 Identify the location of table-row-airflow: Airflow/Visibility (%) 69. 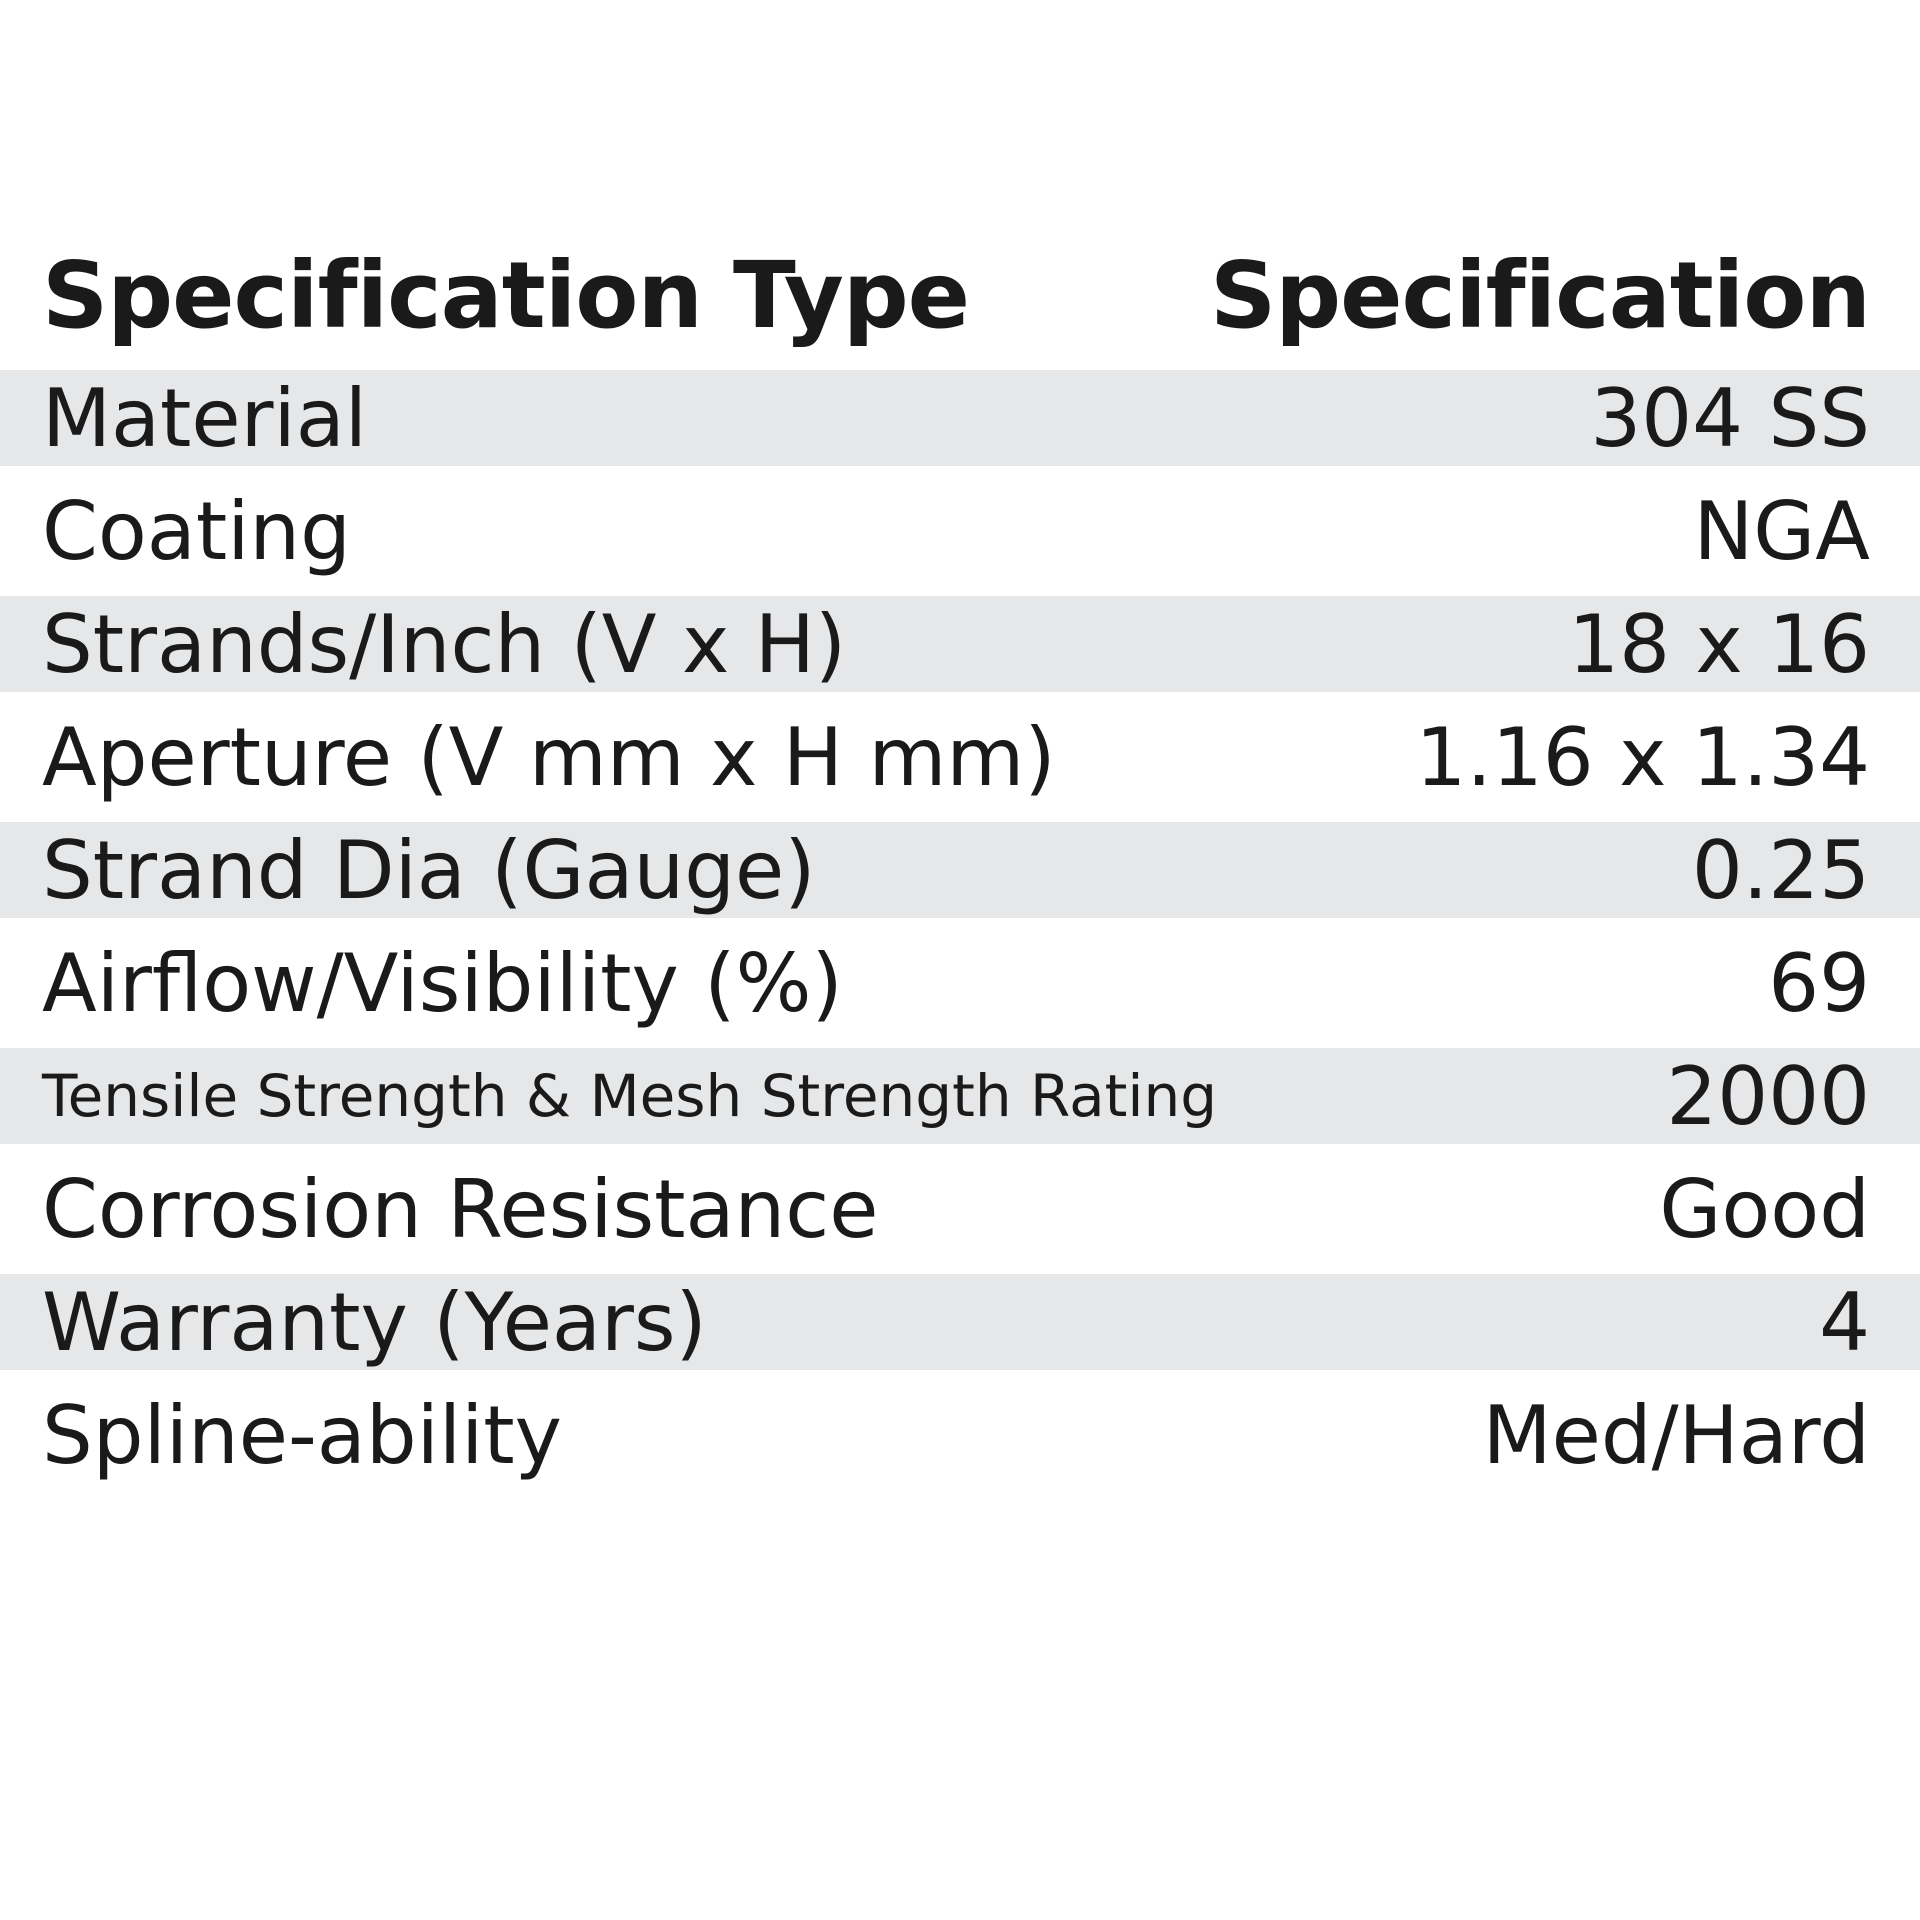
(960, 983).